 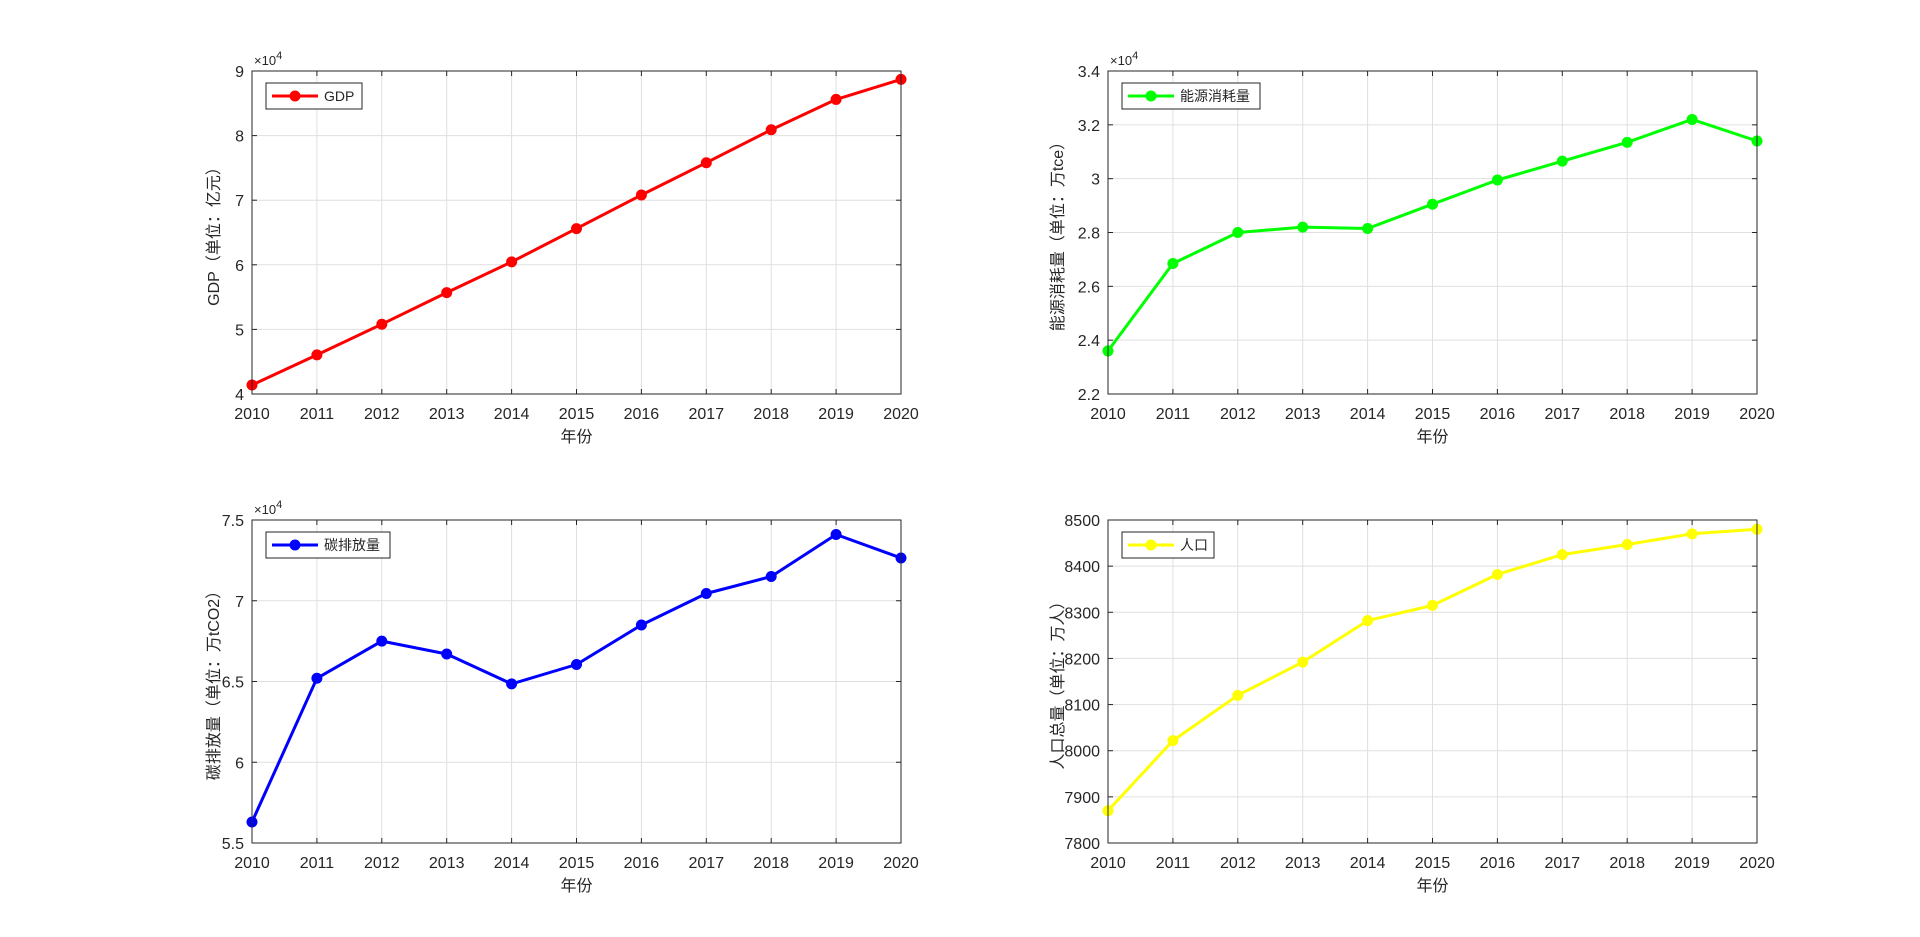 I want to click on y-tick-label: 8200, so click(x=1082, y=659).